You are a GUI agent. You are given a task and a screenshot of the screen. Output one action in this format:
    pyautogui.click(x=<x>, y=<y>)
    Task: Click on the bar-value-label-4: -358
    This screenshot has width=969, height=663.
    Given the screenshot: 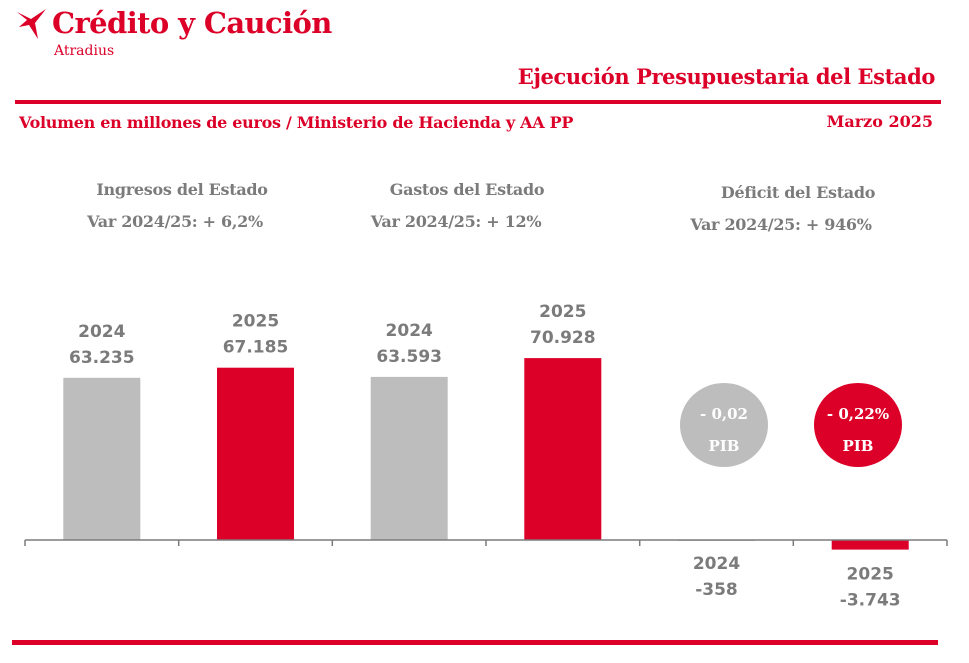 What is the action you would take?
    pyautogui.click(x=716, y=590)
    